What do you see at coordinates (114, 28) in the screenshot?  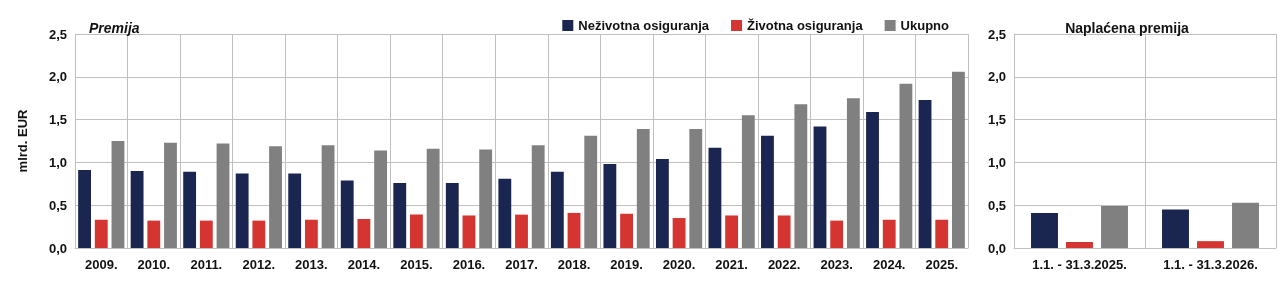 I see `chart-title: Premija` at bounding box center [114, 28].